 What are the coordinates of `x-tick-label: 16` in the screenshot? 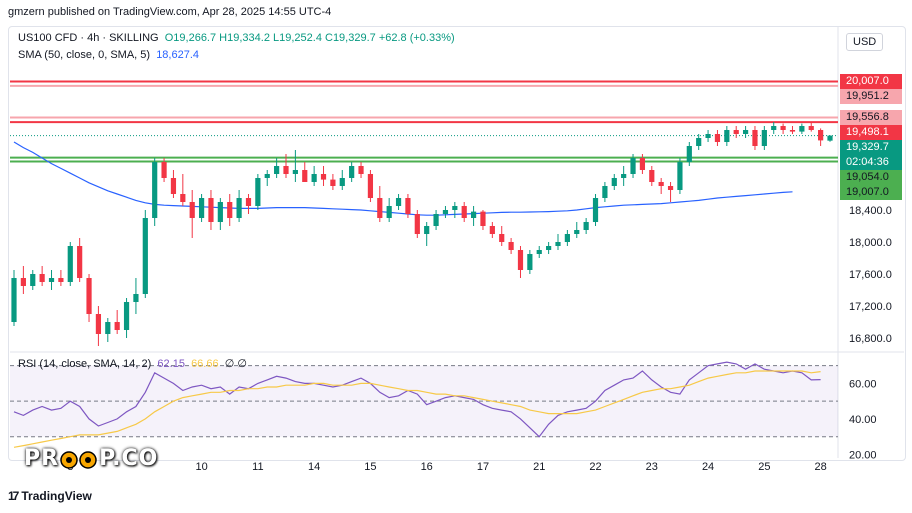 It's located at (427, 467).